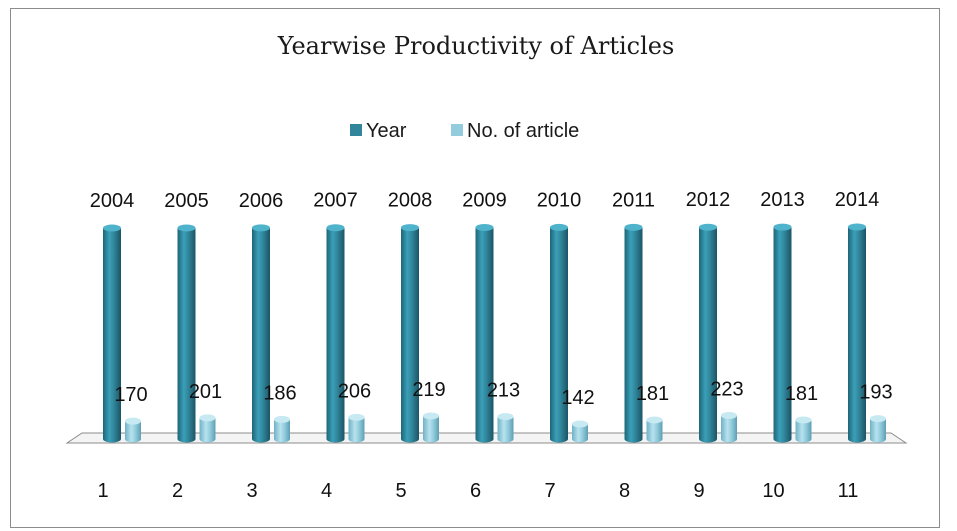 This screenshot has width=957, height=531. What do you see at coordinates (457, 130) in the screenshot?
I see `legend-swatch-articles` at bounding box center [457, 130].